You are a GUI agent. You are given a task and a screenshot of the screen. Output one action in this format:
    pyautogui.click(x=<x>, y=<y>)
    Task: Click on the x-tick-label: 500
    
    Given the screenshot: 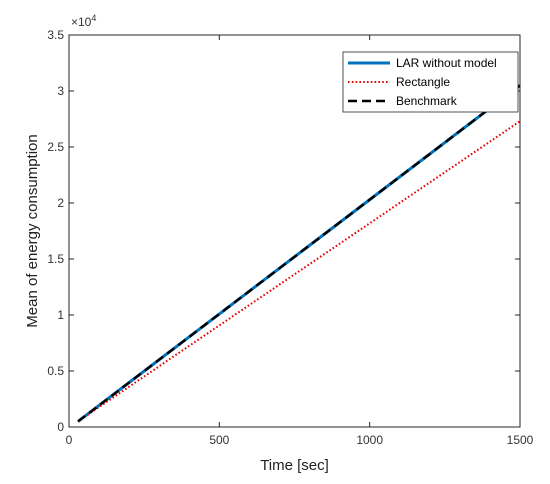 What is the action you would take?
    pyautogui.click(x=219, y=440)
    